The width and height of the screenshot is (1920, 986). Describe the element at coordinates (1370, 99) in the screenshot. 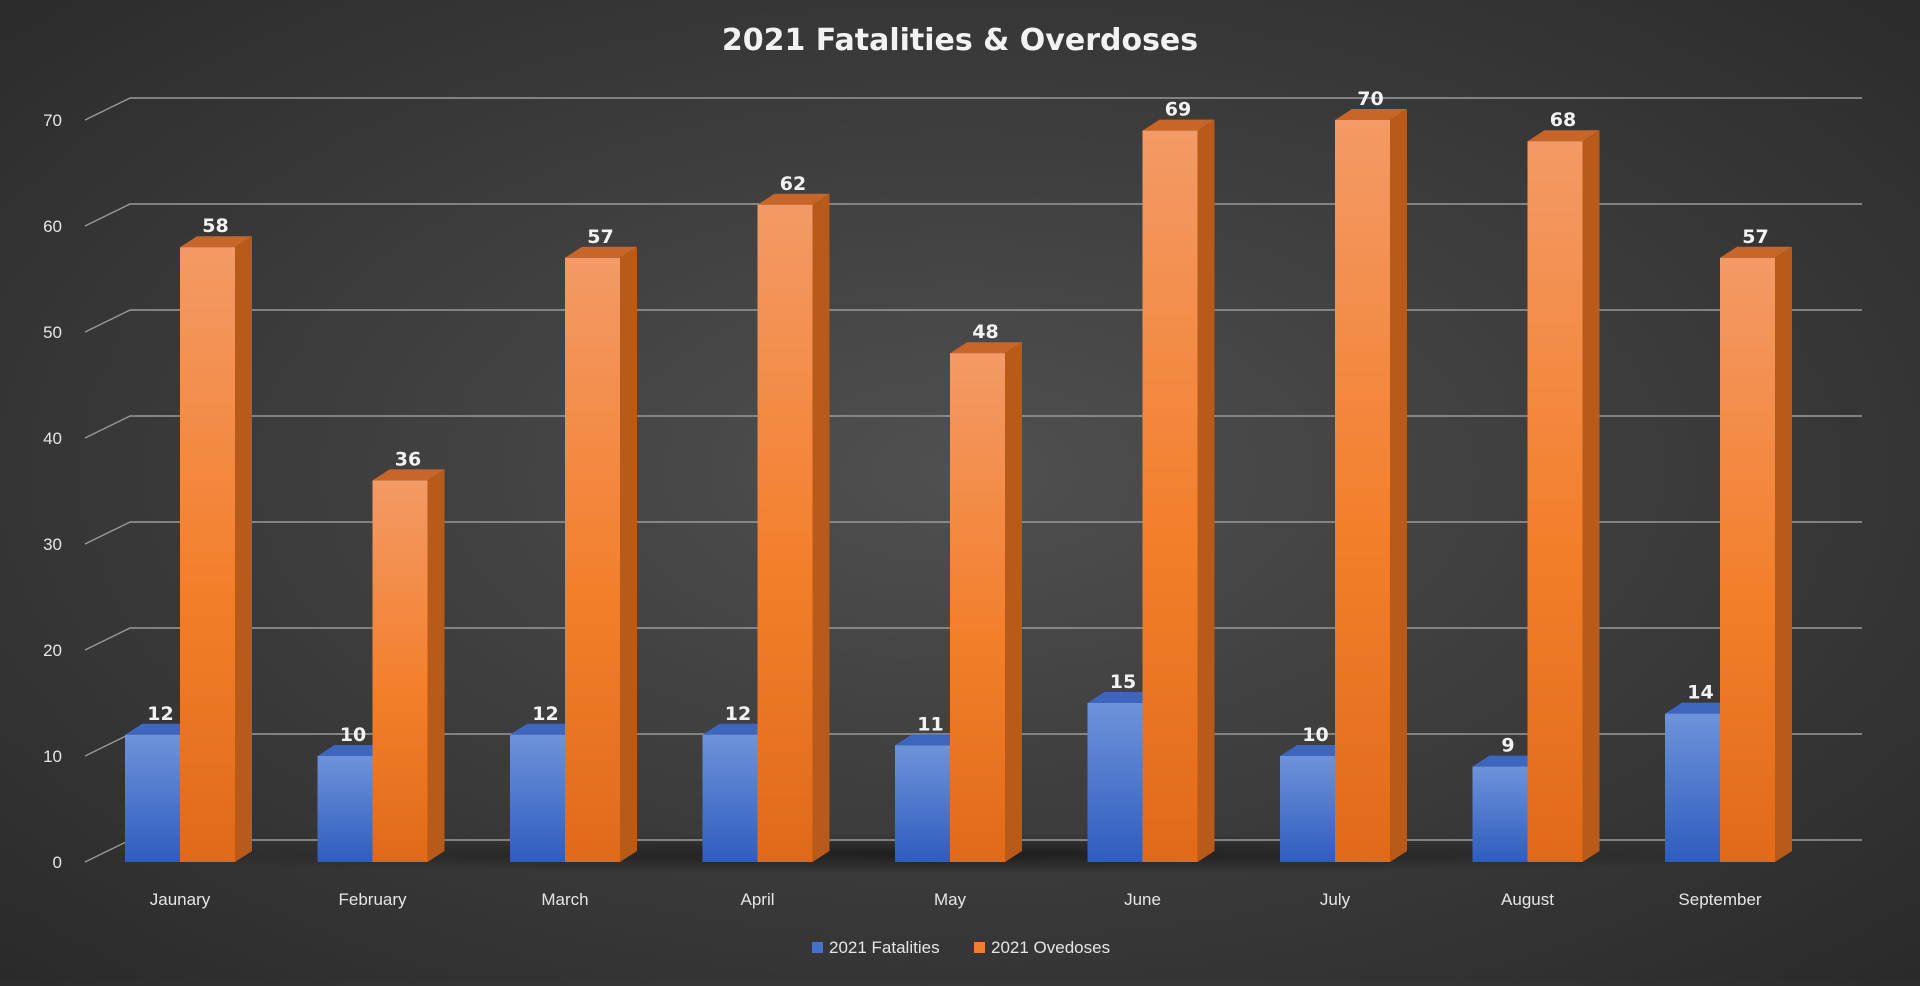

I see `data-label: 70` at that location.